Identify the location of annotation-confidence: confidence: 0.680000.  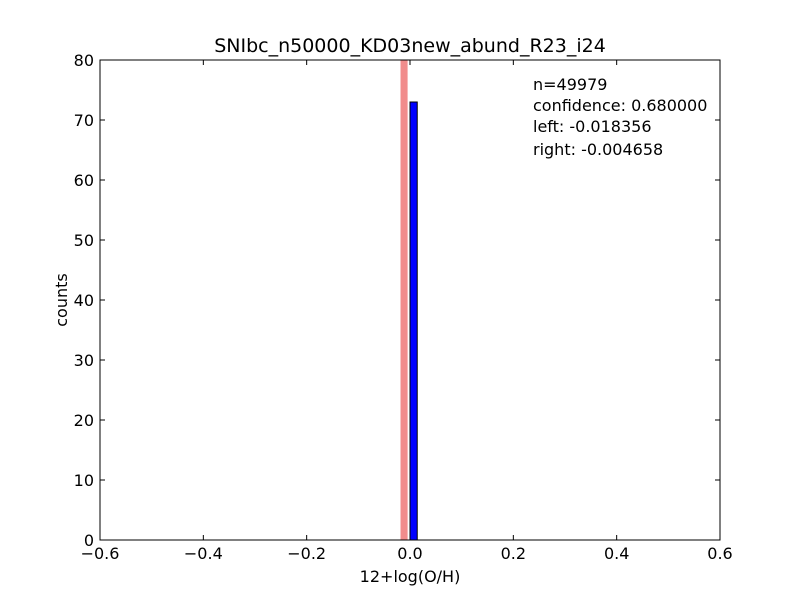
(620, 105).